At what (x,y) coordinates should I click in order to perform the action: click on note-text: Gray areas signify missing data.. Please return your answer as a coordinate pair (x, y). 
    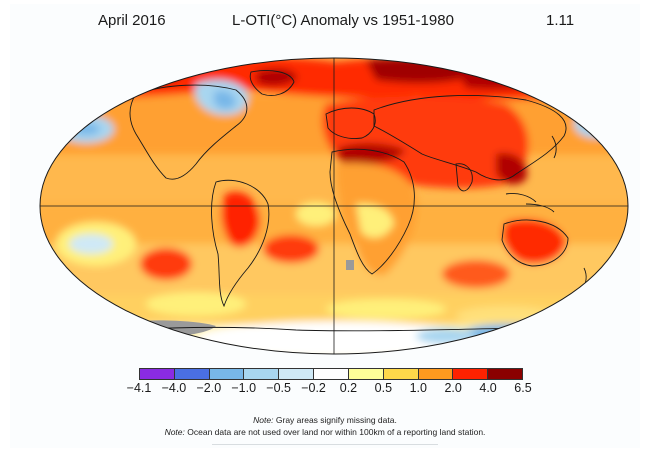
    Looking at the image, I should click on (336, 420).